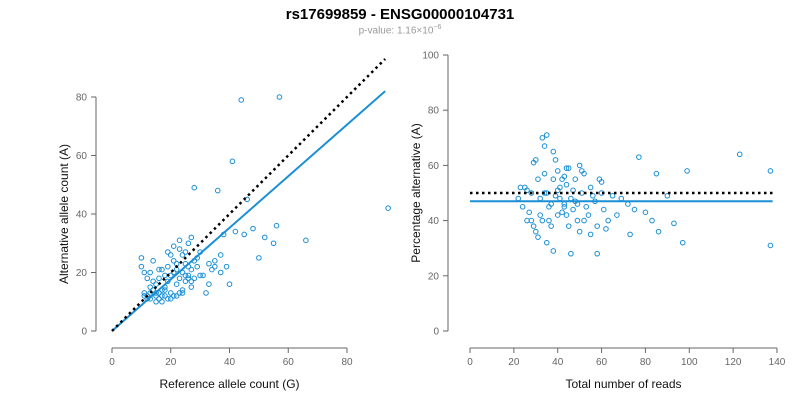  I want to click on left-y-tick-label: 0, so click(84, 332).